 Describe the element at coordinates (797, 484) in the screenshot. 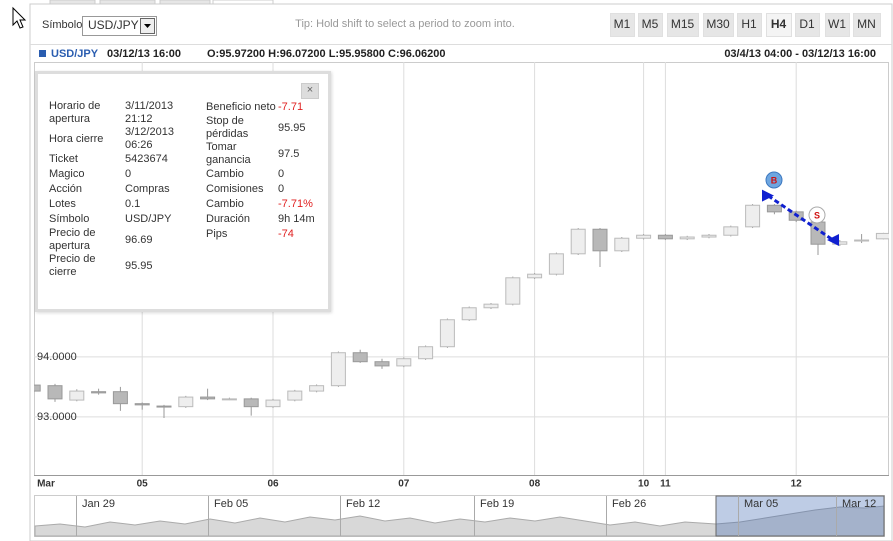

I see `x-tick-label: 12` at that location.